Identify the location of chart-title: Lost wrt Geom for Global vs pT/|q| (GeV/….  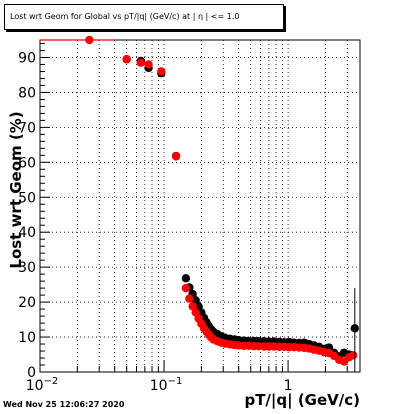
(144, 17).